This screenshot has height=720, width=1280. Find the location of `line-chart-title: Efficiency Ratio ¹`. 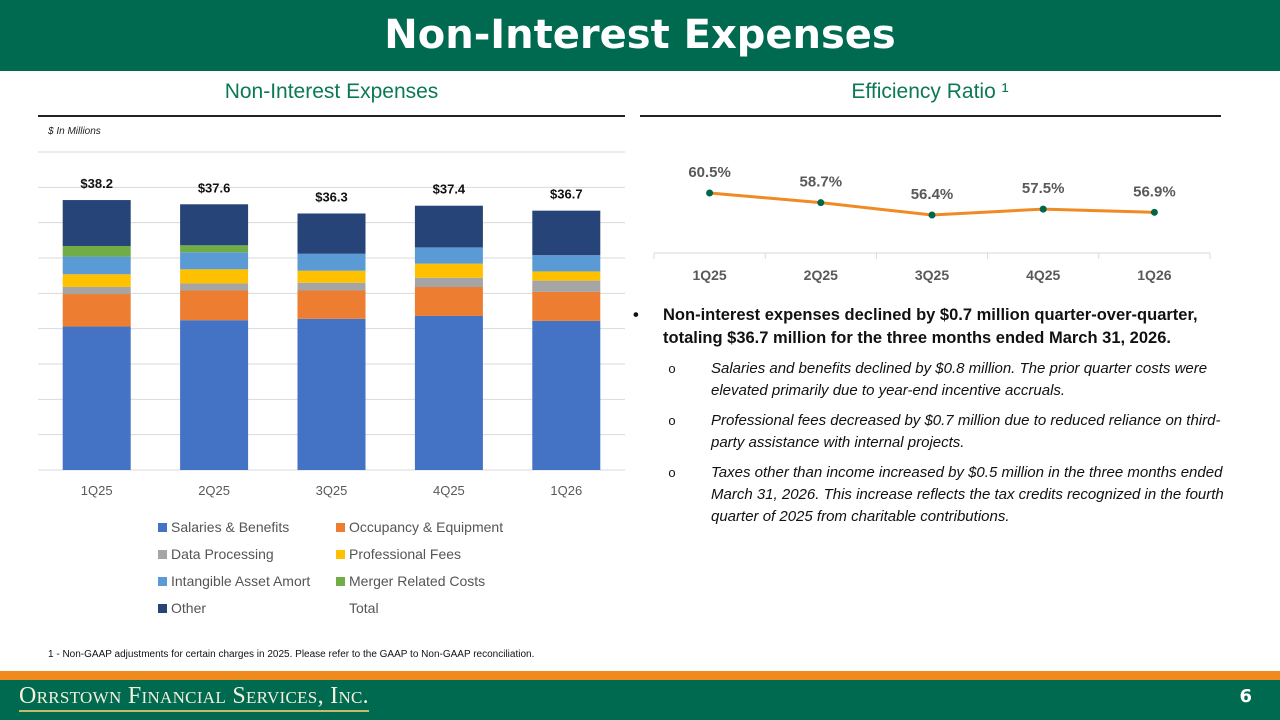

line-chart-title: Efficiency Ratio ¹ is located at coordinates (930, 91).